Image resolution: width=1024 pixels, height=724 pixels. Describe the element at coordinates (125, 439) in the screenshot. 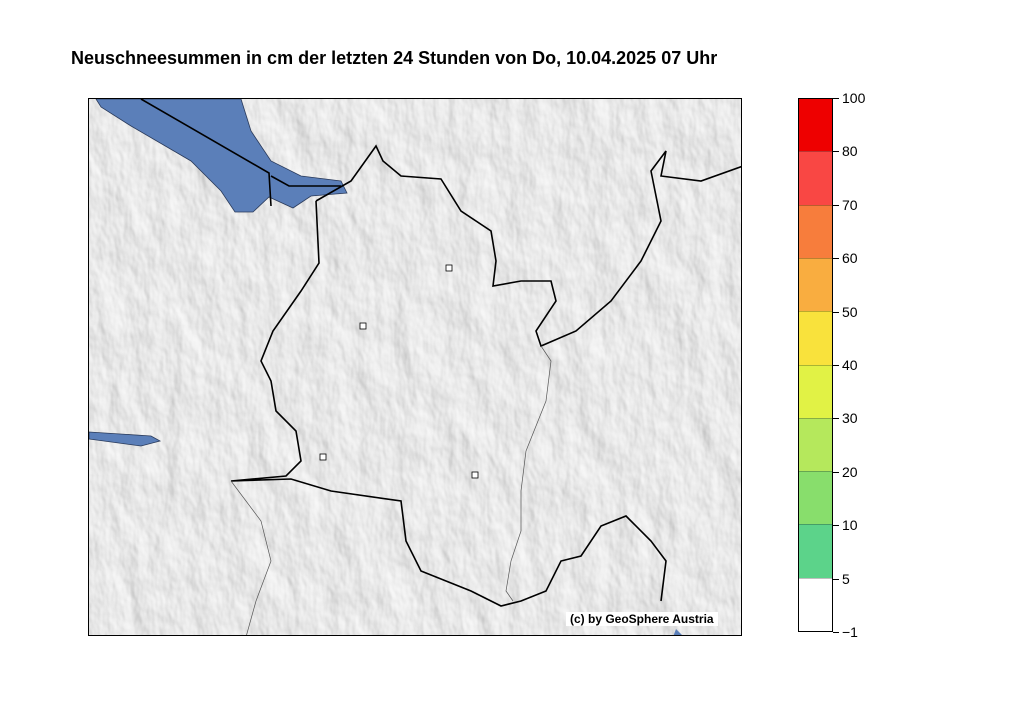

I see `walensee` at that location.